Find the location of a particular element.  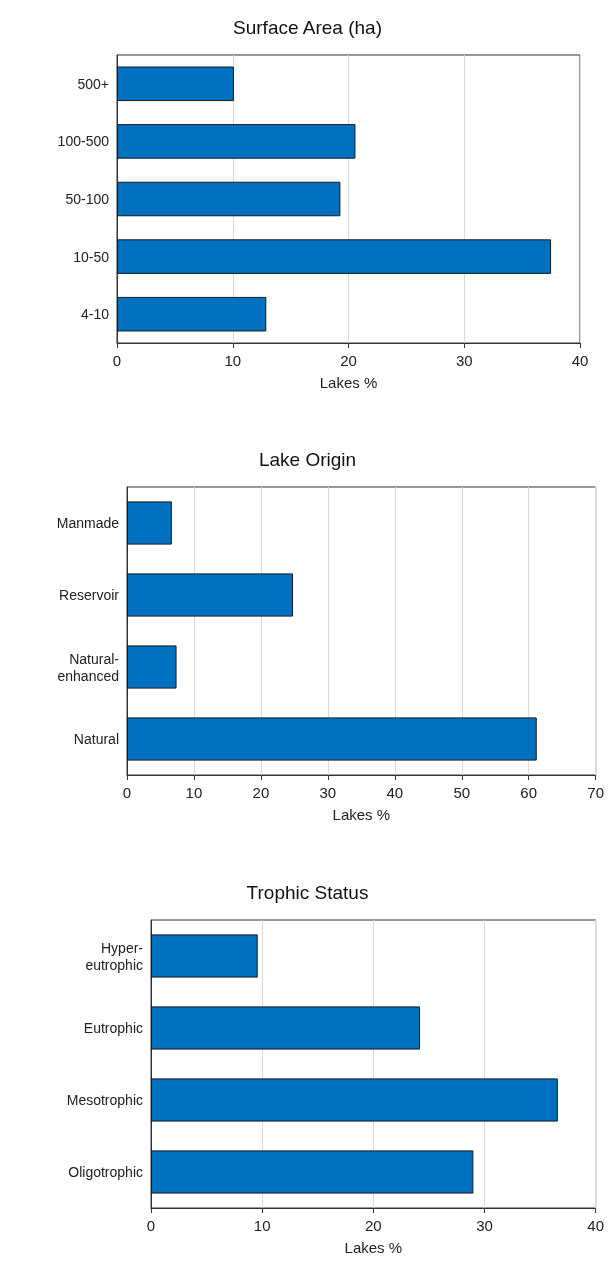

y-tick-label: Hyper- eutrophic is located at coordinates (114, 956).